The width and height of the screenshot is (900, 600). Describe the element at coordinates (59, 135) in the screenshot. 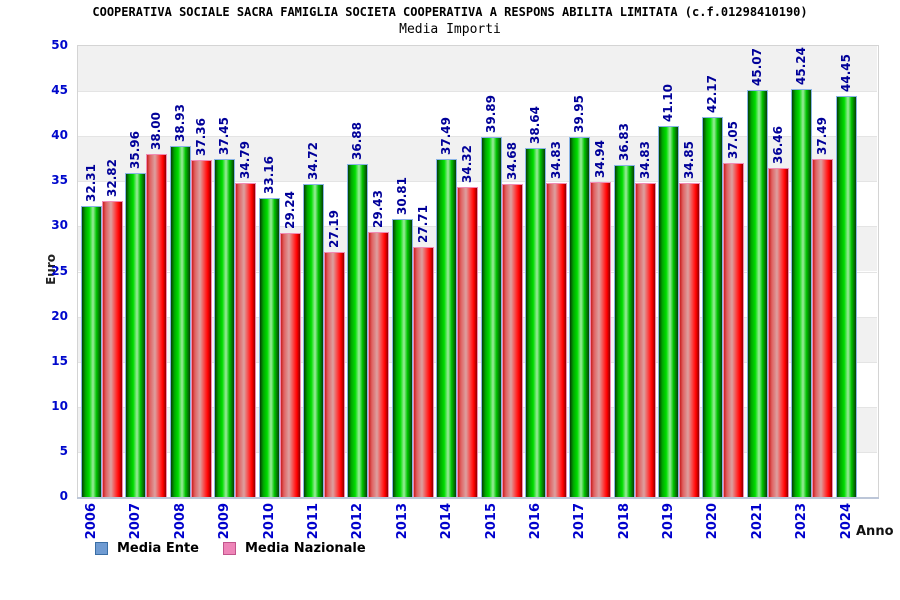

I see `y-tick-label: 40` at that location.